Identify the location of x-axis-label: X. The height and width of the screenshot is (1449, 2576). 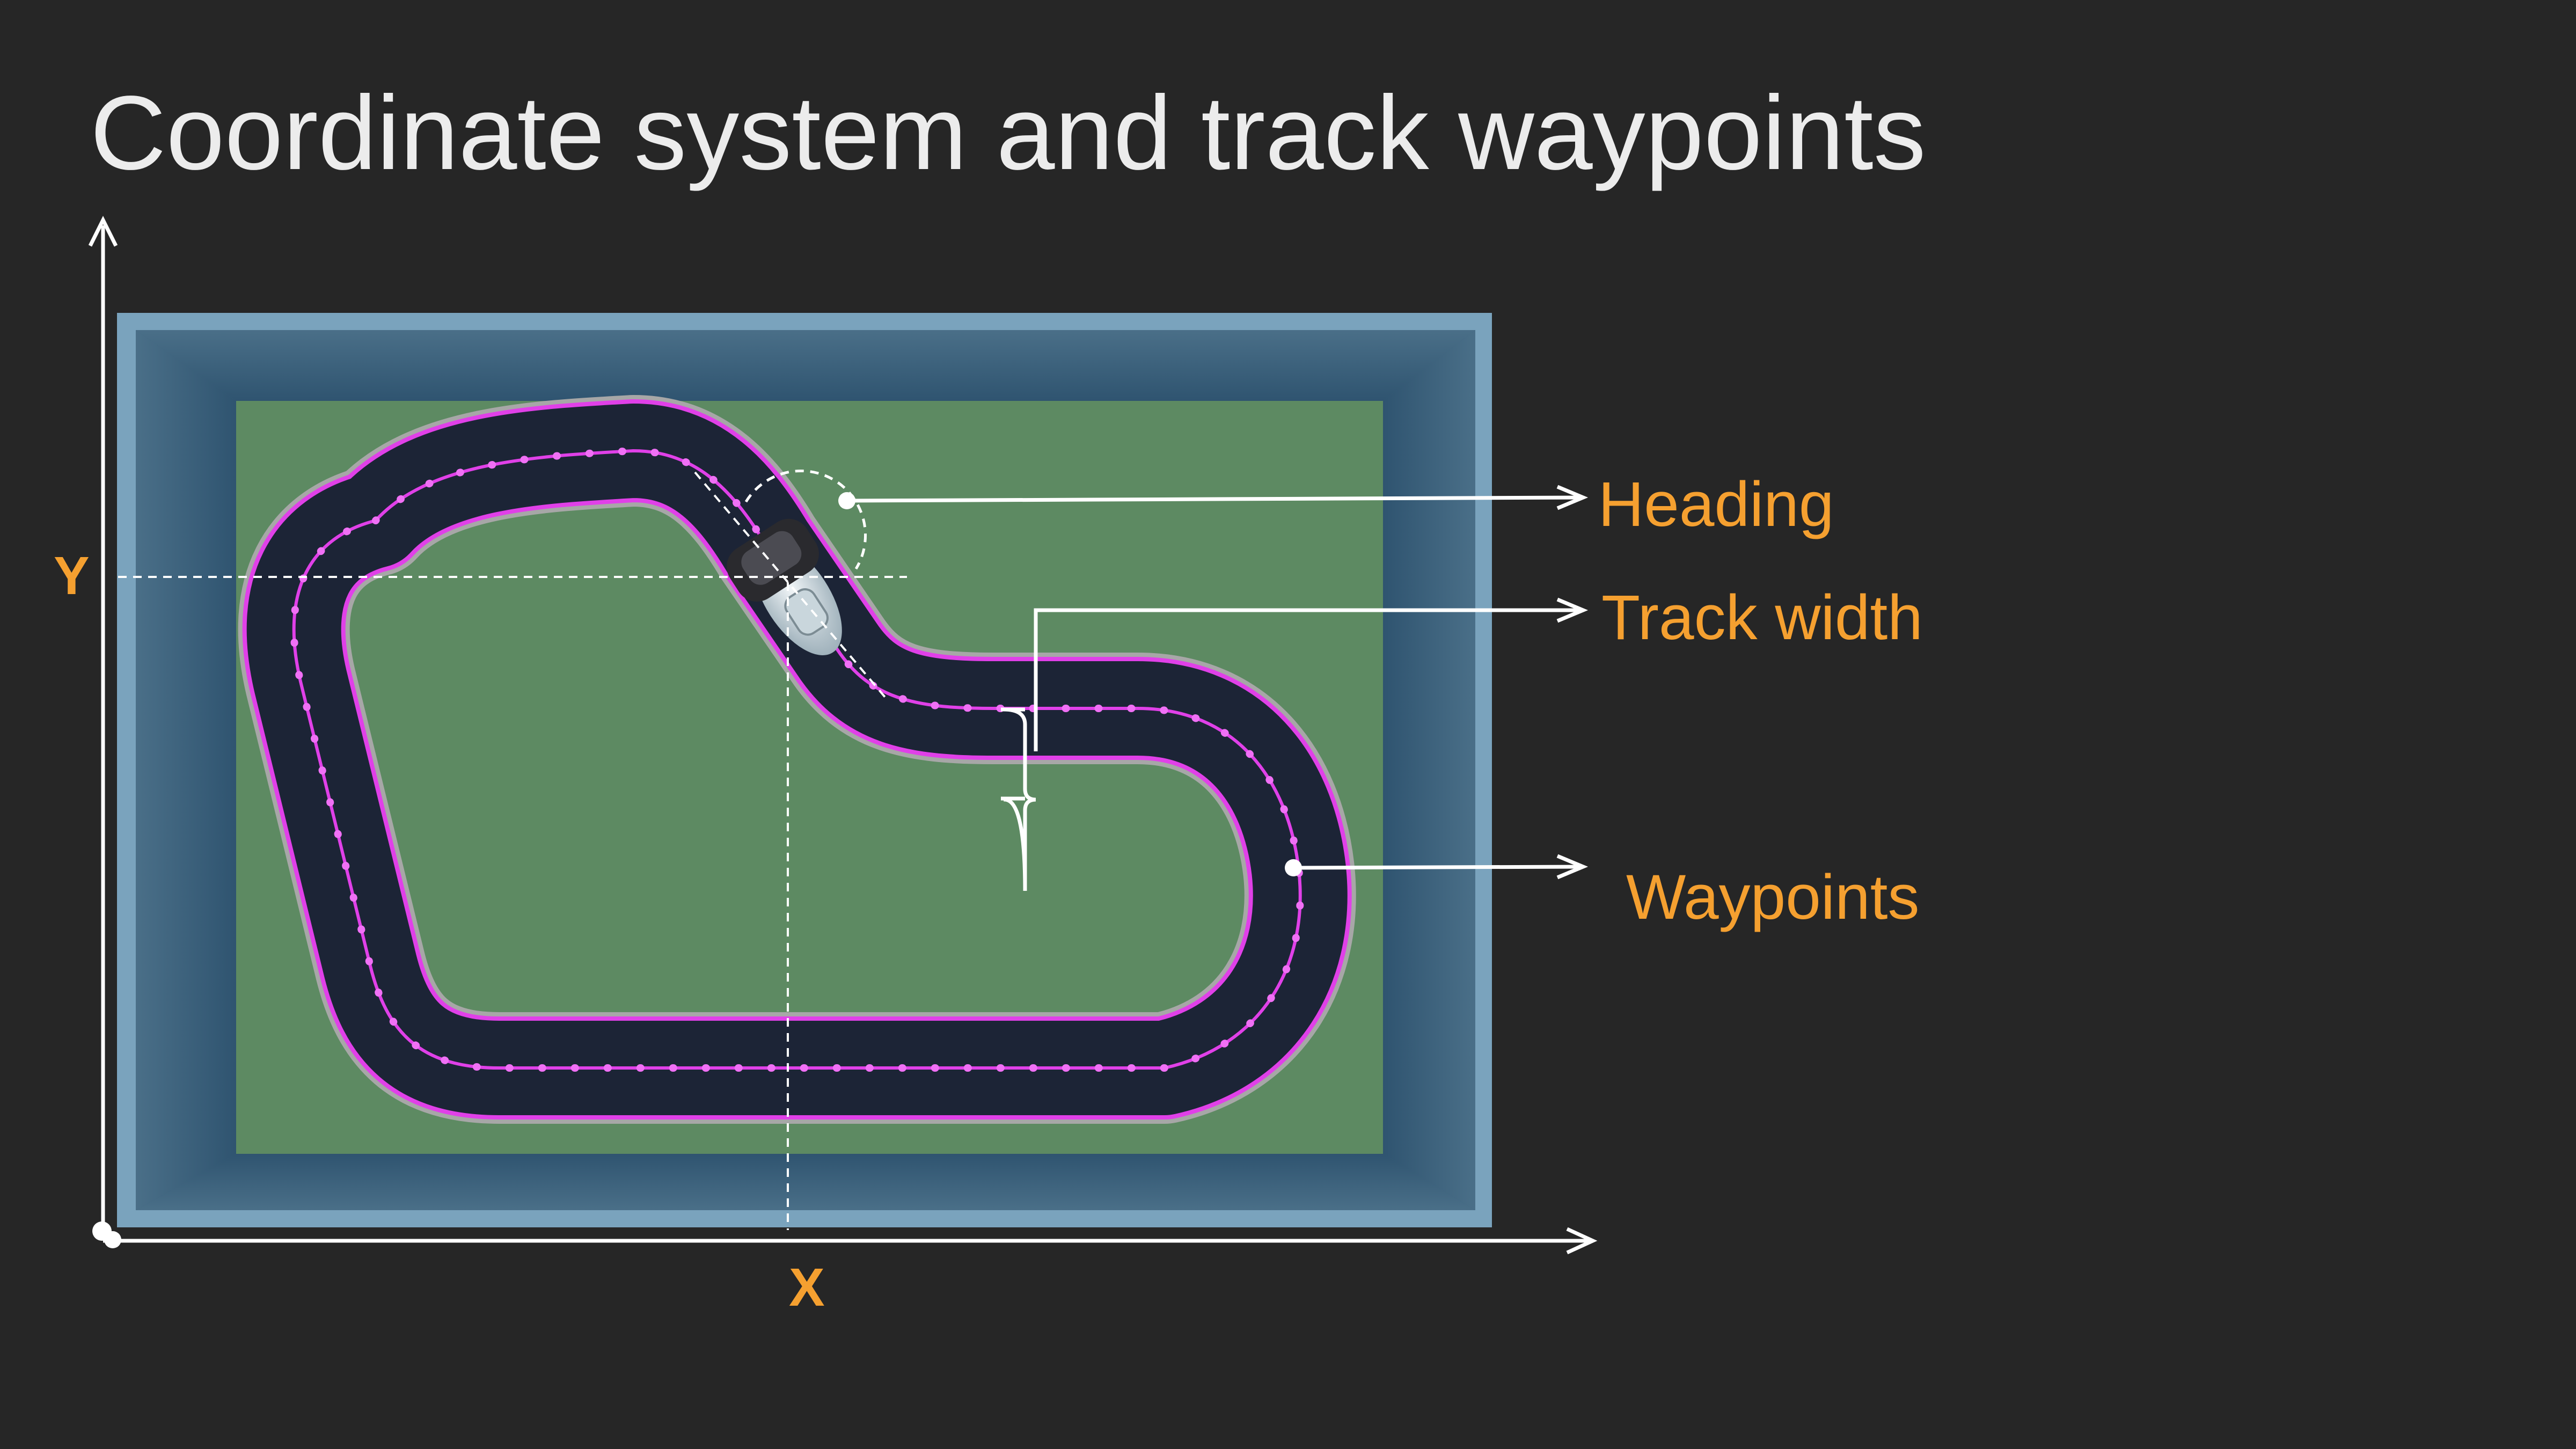
(807, 1287).